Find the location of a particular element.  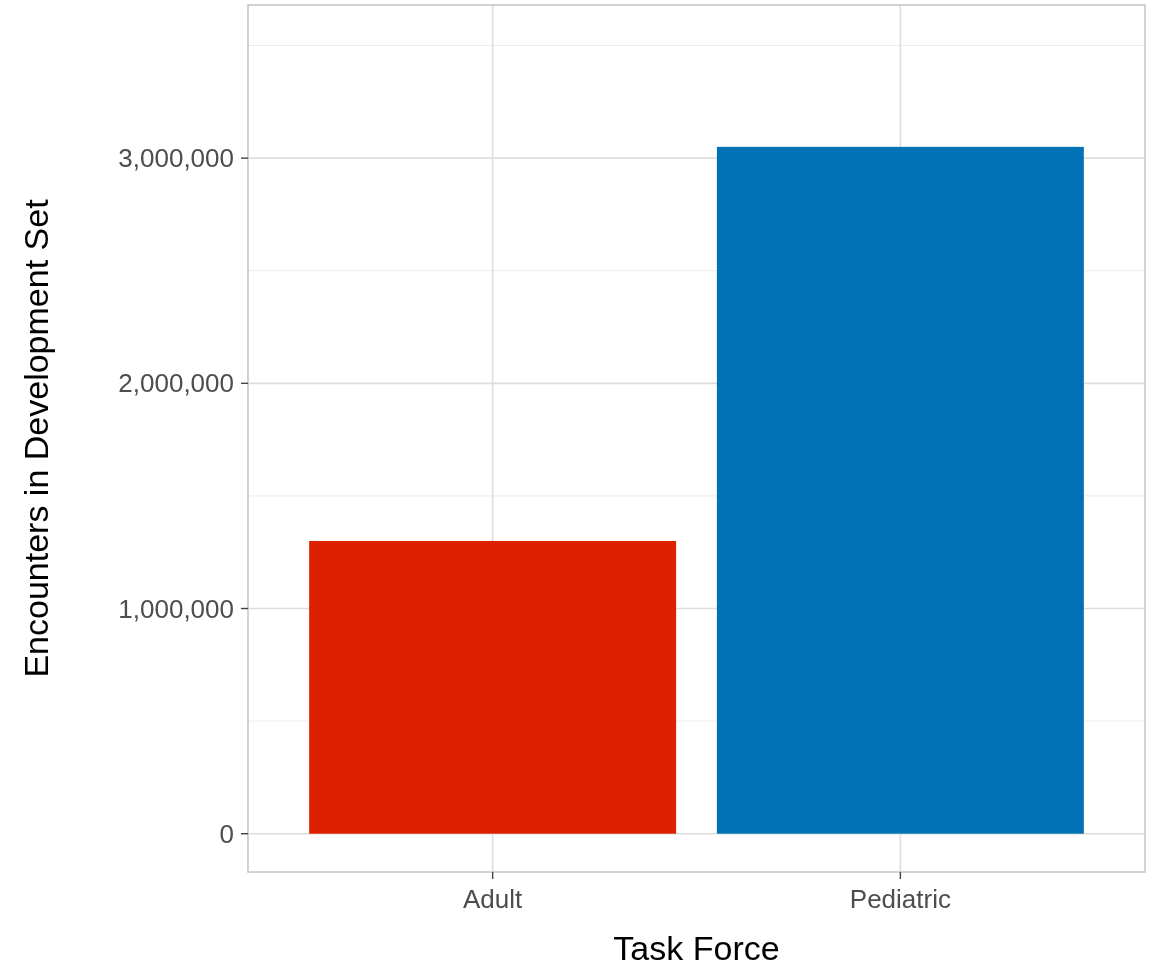

y-axis-title: Encounters in Development Set is located at coordinates (36, 438).